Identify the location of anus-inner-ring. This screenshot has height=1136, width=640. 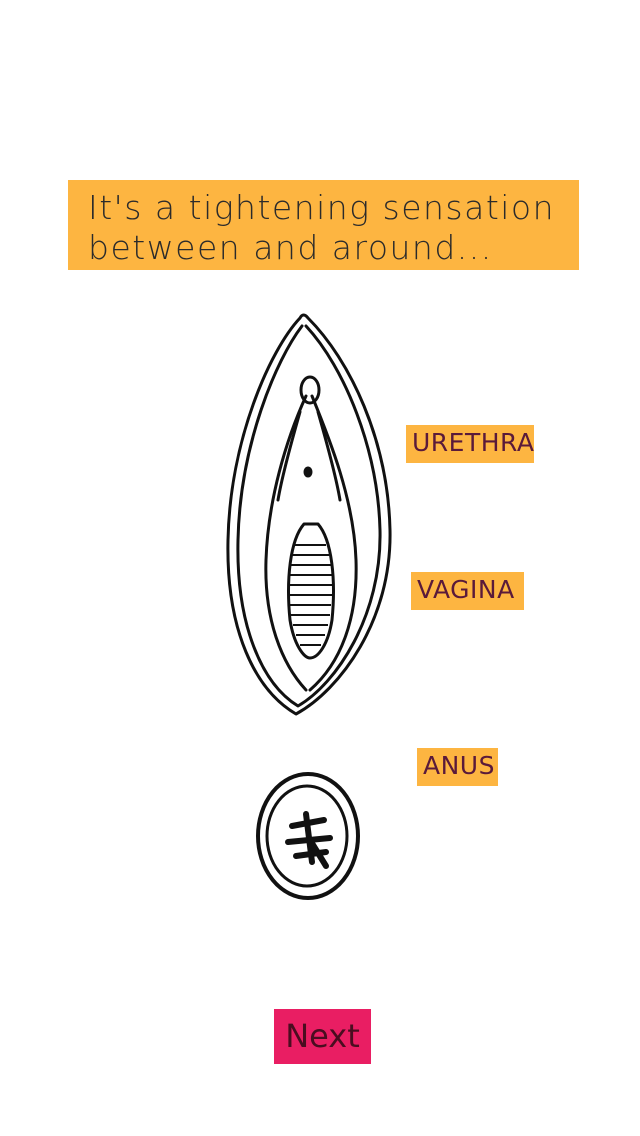
(307, 836).